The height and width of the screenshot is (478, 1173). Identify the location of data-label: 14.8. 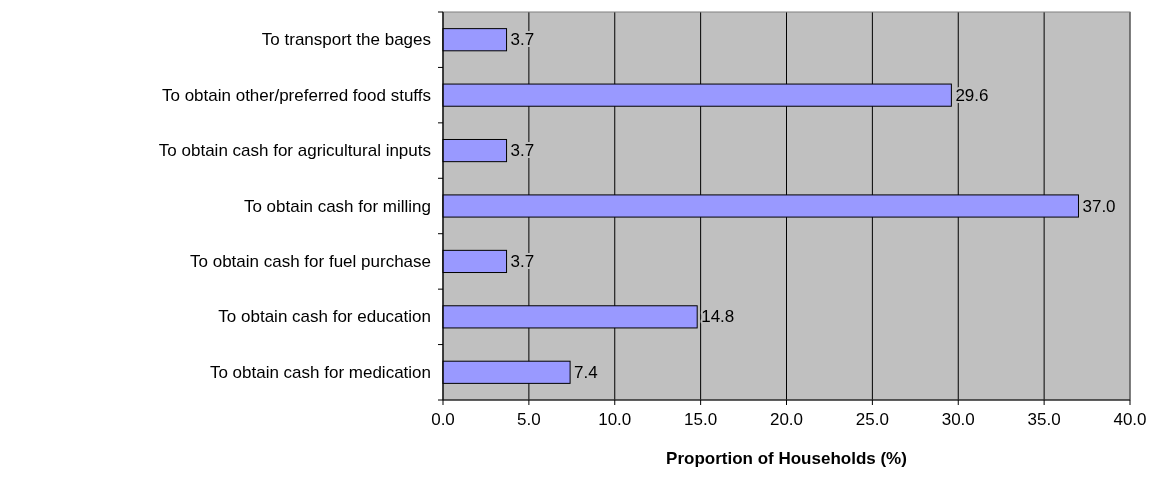
(718, 317).